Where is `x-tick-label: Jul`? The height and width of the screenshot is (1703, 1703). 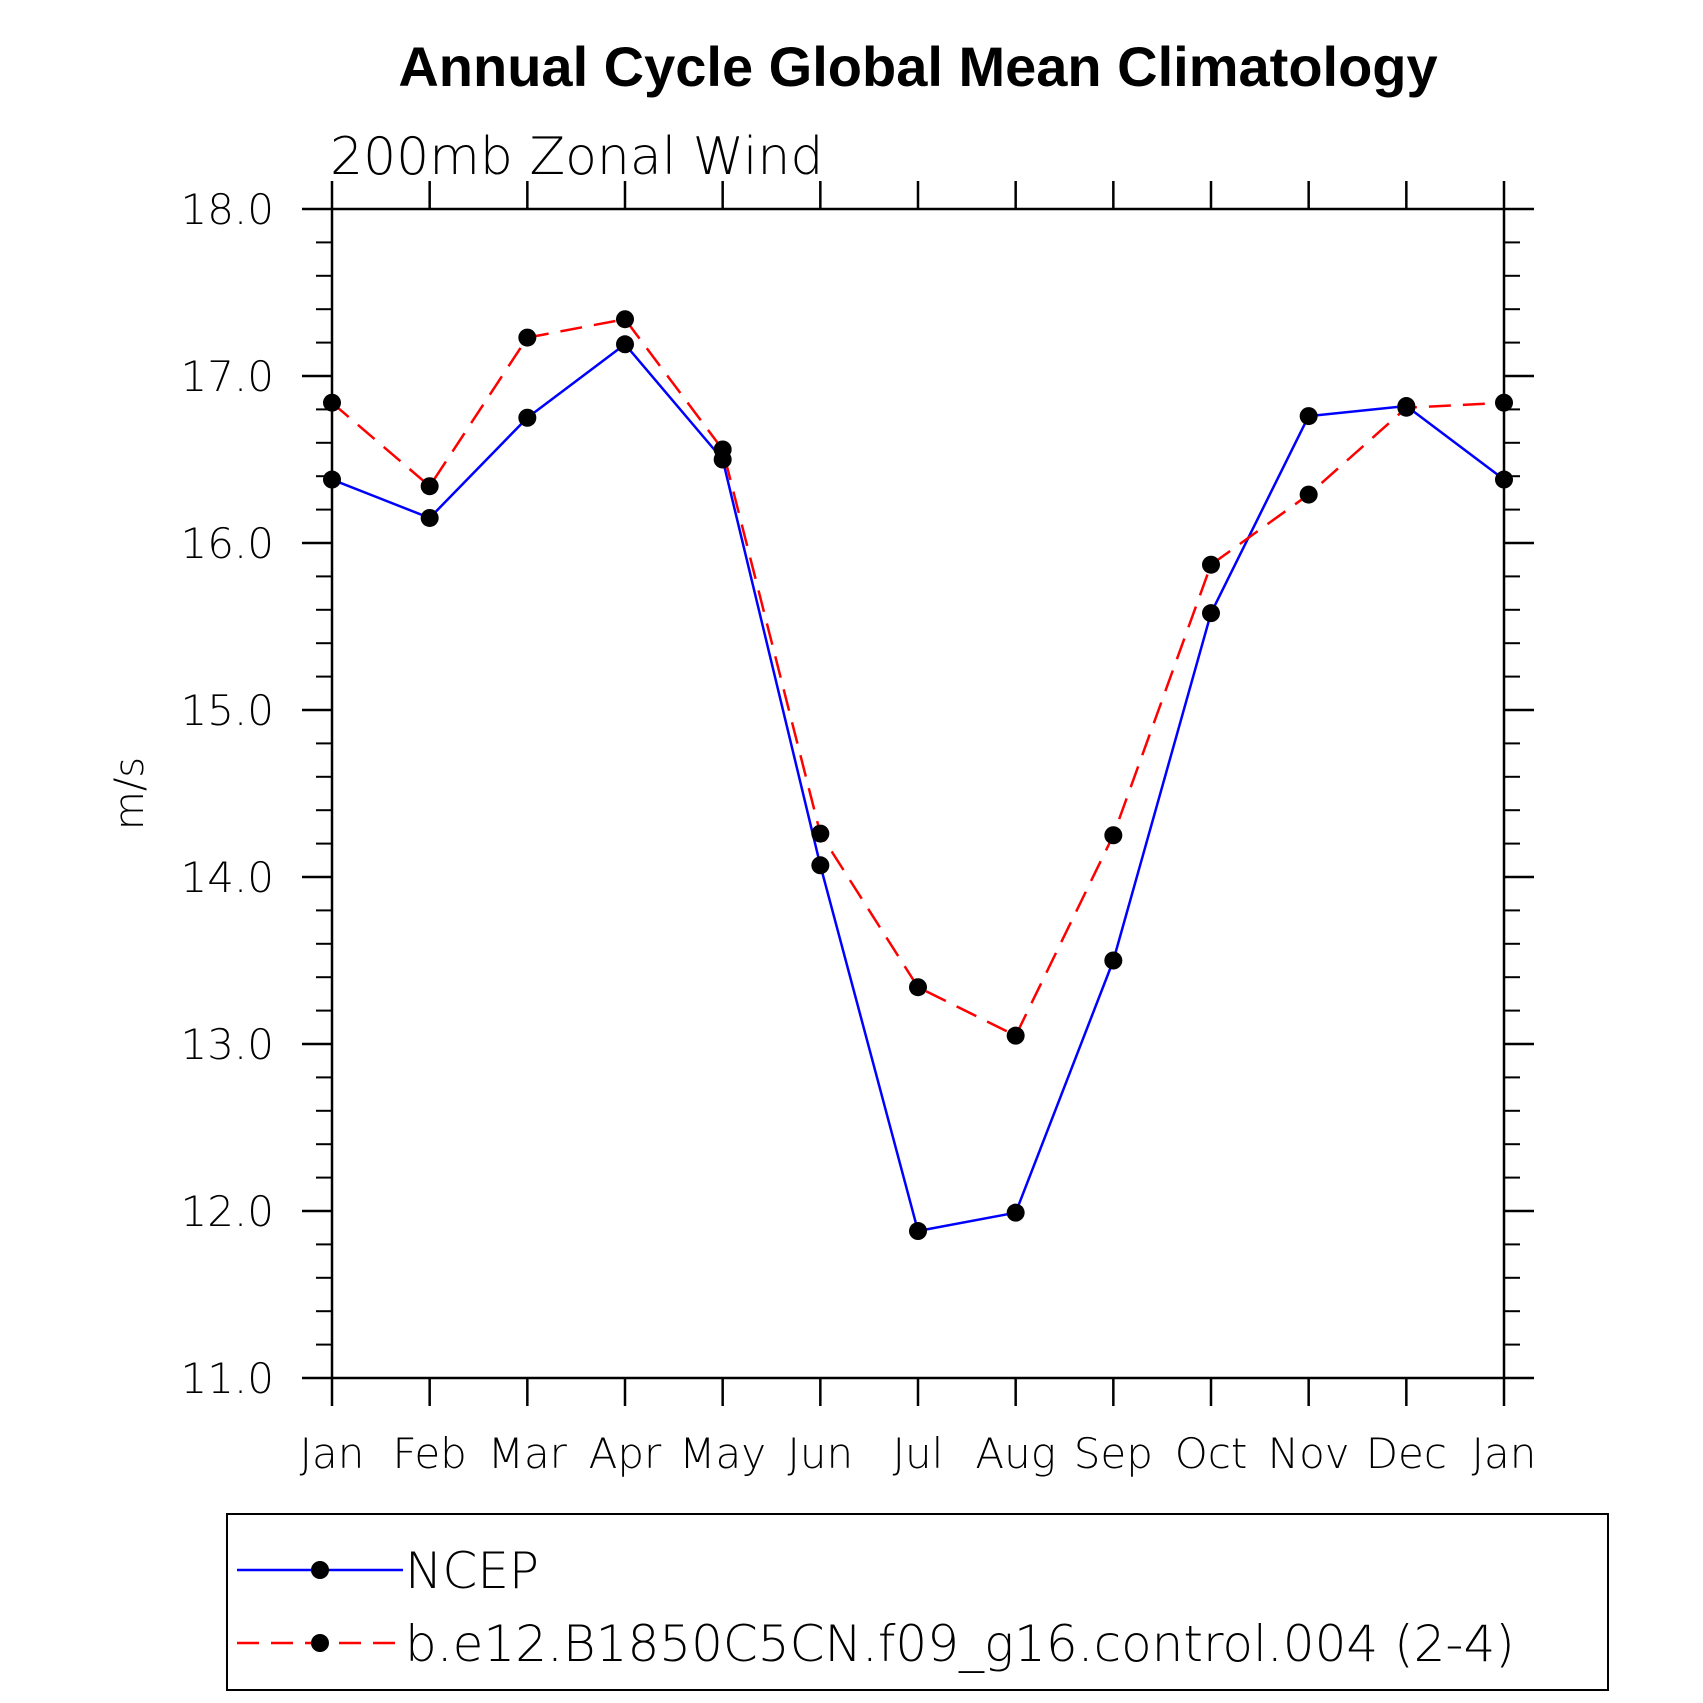 x-tick-label: Jul is located at coordinates (918, 1453).